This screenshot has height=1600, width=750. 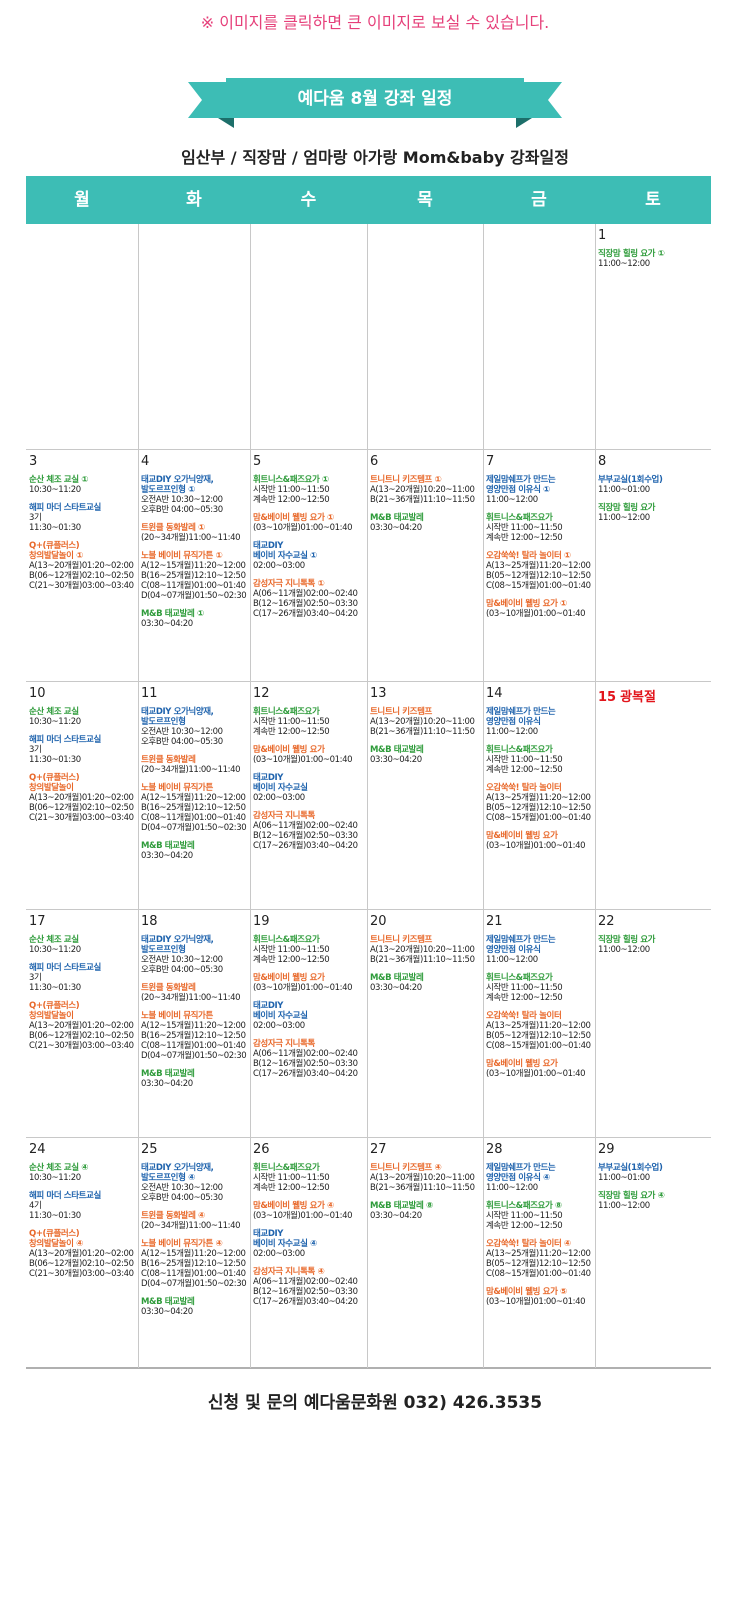 I want to click on class-event: 순산 체조 교실 ④ 10:30~11:20, so click(x=82, y=1173).